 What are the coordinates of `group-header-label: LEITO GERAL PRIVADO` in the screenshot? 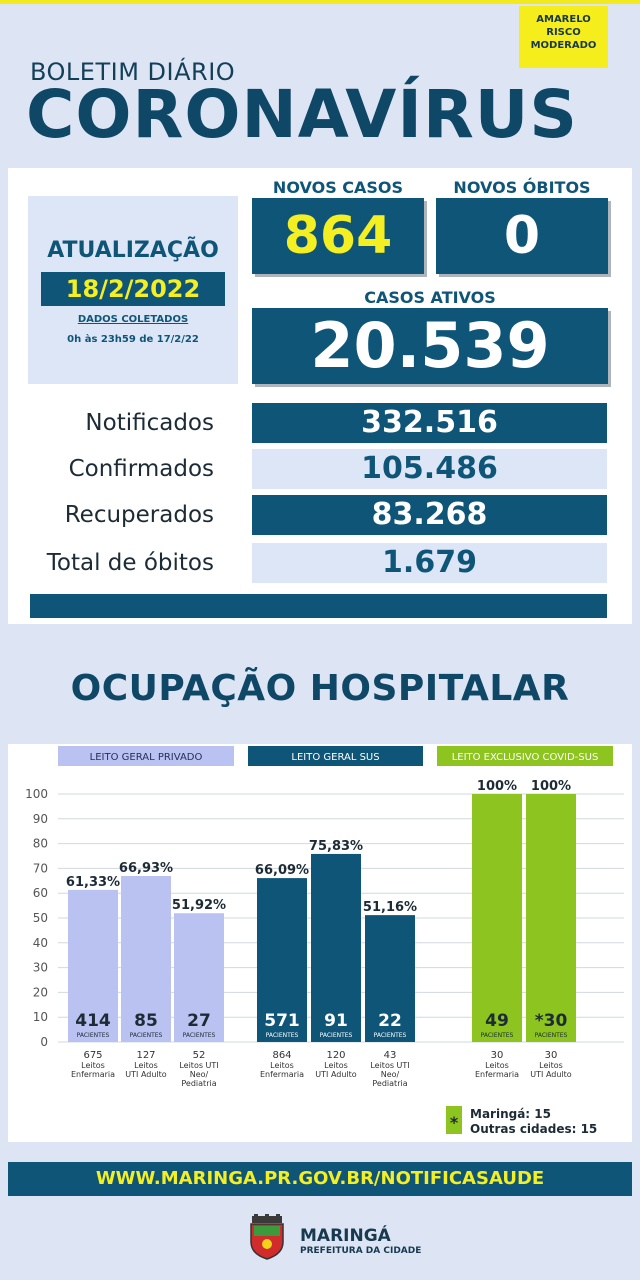 It's located at (146, 757).